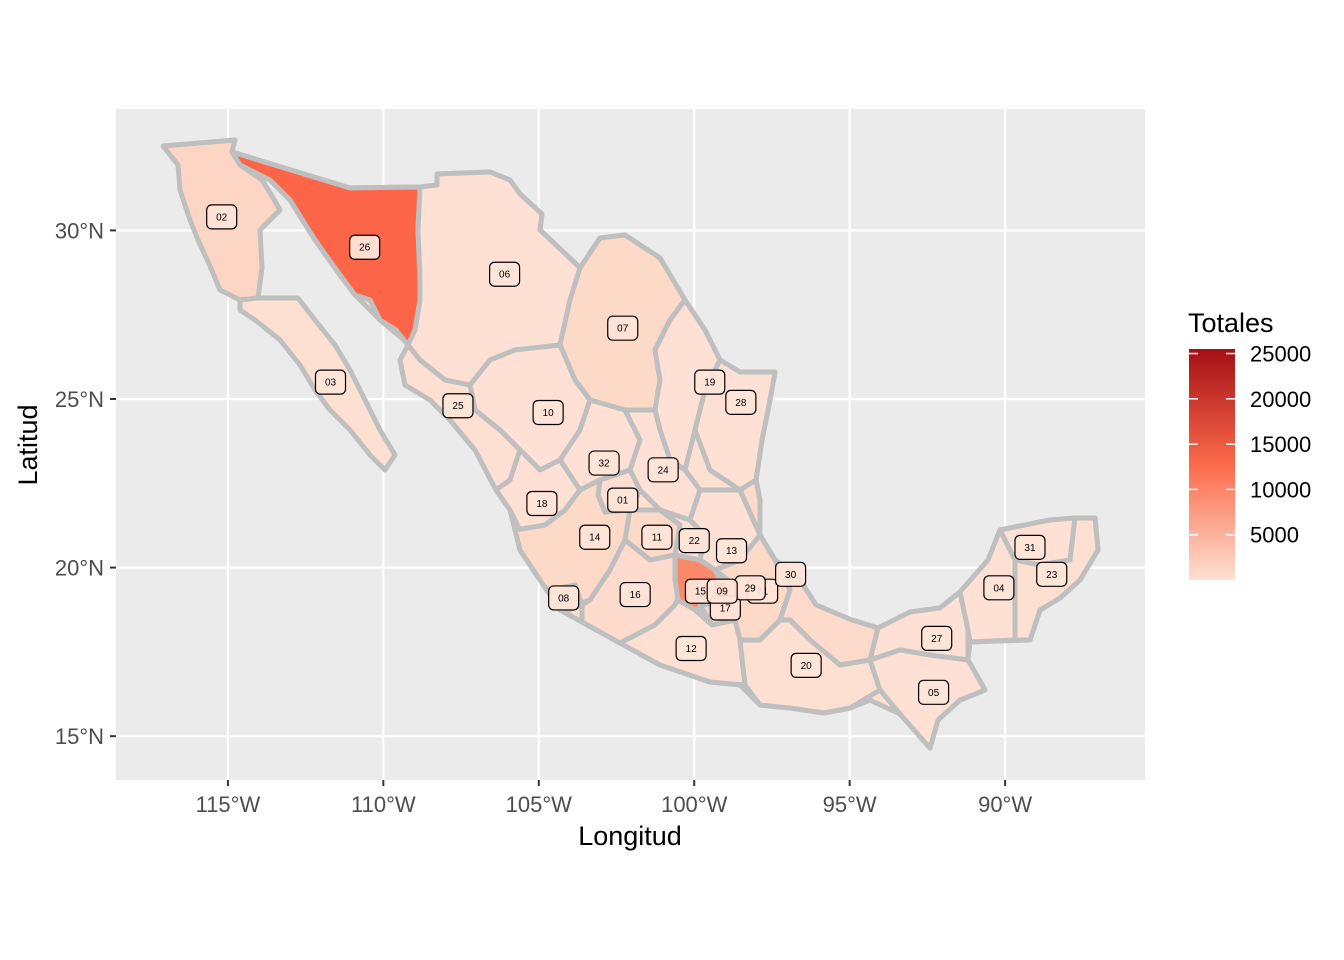 This screenshot has width=1344, height=960. I want to click on region-label-text: 16, so click(636, 595).